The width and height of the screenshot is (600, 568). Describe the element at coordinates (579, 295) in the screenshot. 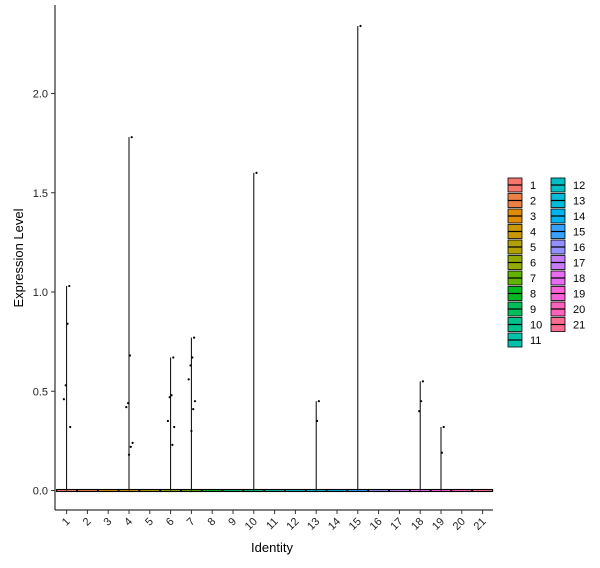

I see `legend-label: 19` at that location.